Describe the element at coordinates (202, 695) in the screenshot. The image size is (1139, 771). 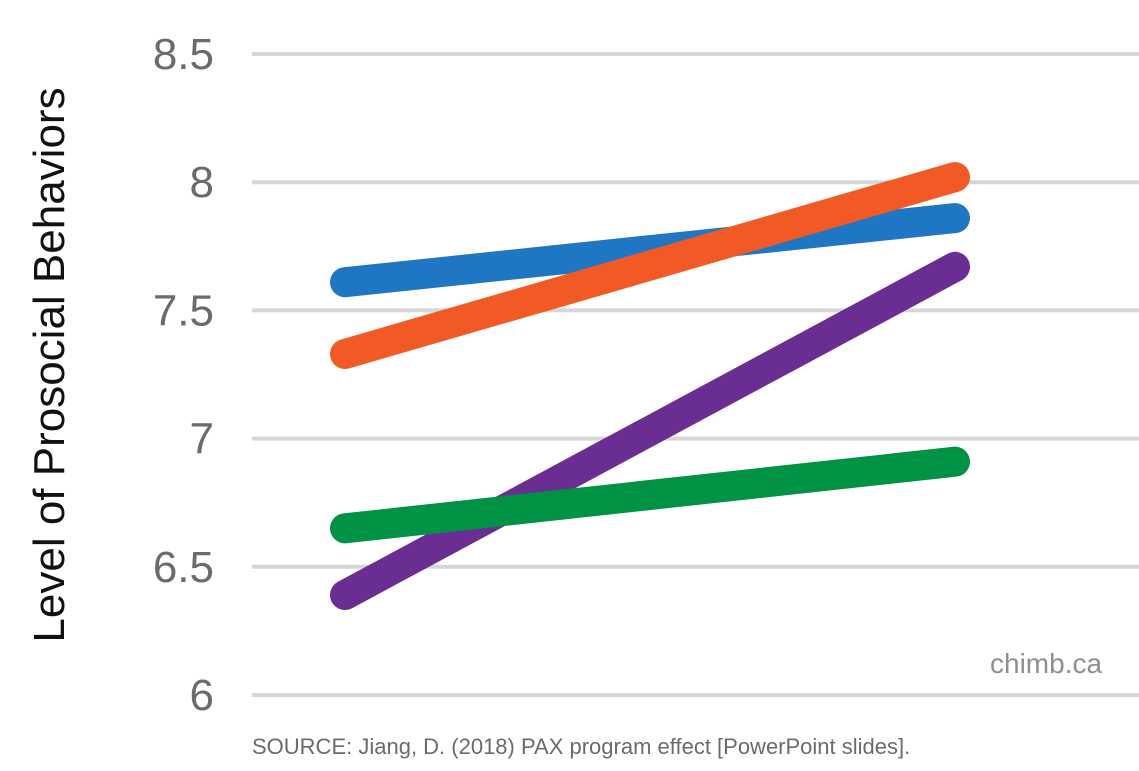
I see `y-tick-label: 6` at that location.